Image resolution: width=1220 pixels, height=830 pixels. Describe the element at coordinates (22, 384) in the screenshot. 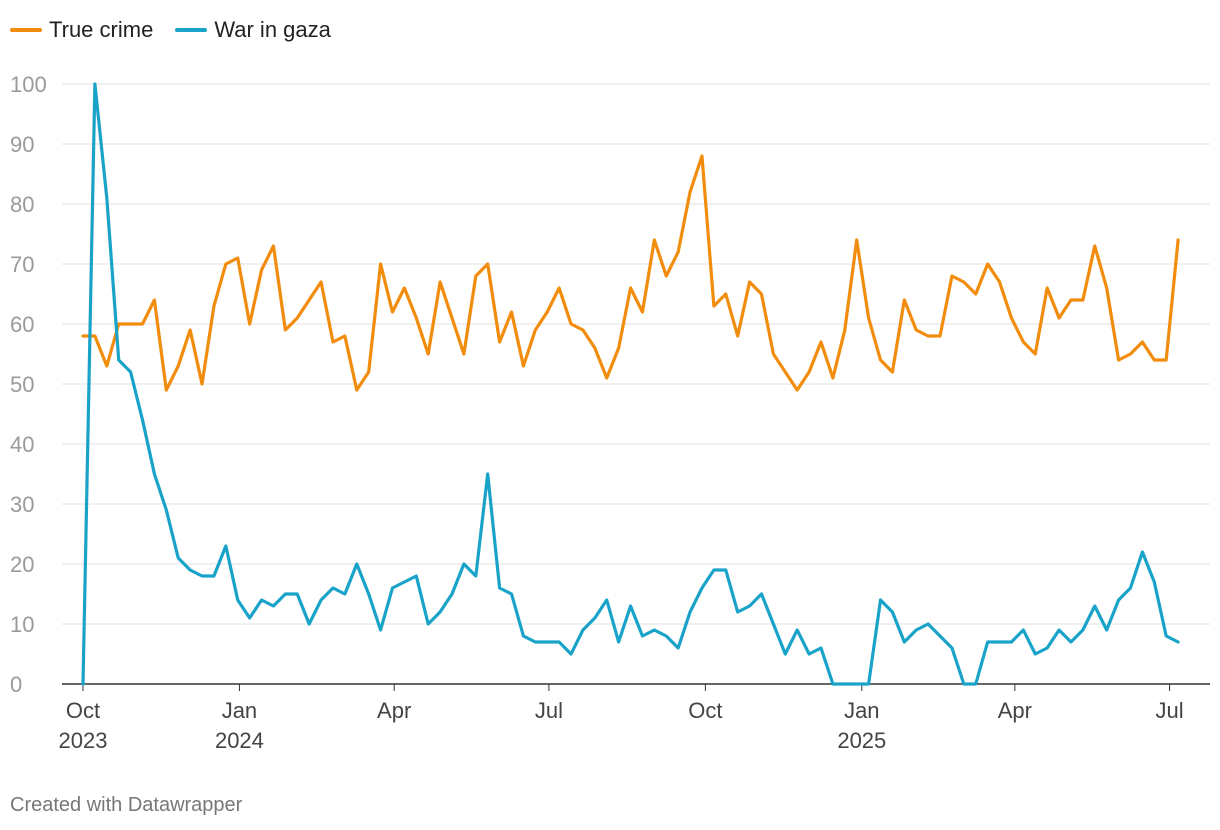

I see `y-tick-label-50: 50` at that location.